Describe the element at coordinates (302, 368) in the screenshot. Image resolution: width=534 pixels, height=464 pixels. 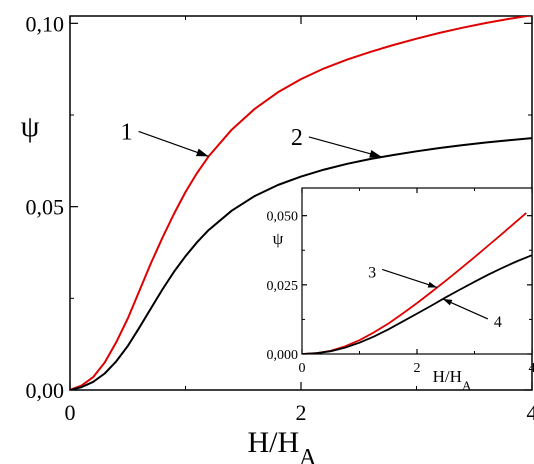
I see `inset-x-tick-label: 0` at that location.